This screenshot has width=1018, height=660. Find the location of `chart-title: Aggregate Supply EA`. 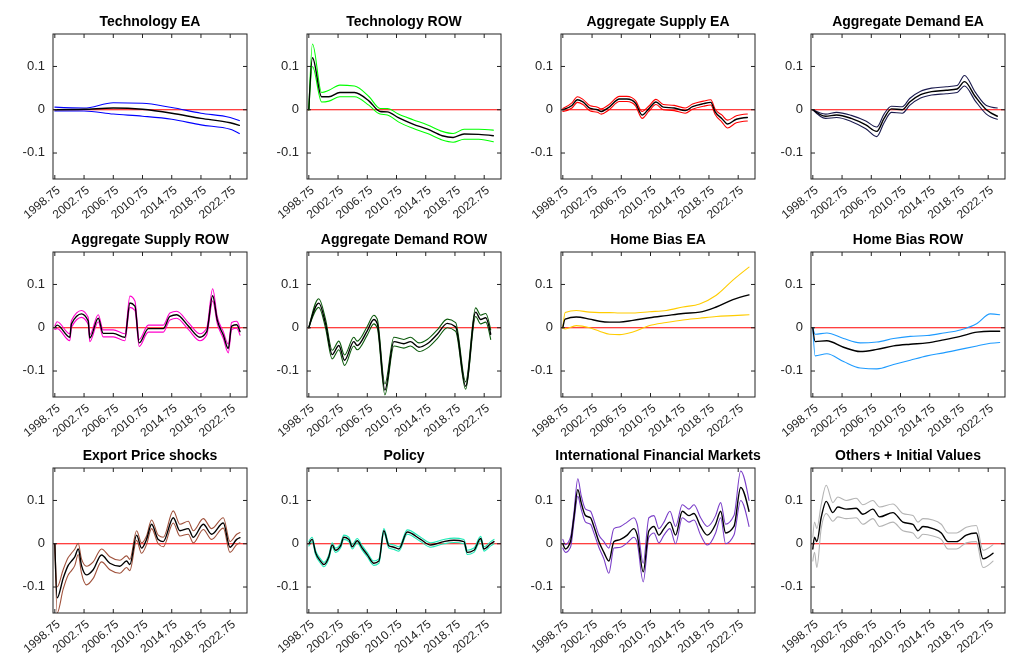

chart-title: Aggregate Supply EA is located at coordinates (658, 21).